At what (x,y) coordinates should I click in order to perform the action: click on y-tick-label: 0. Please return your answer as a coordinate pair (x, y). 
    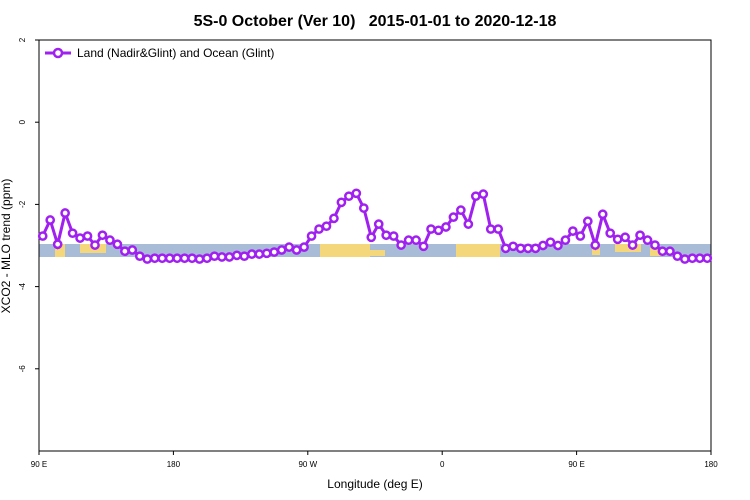
    Looking at the image, I should click on (22, 121).